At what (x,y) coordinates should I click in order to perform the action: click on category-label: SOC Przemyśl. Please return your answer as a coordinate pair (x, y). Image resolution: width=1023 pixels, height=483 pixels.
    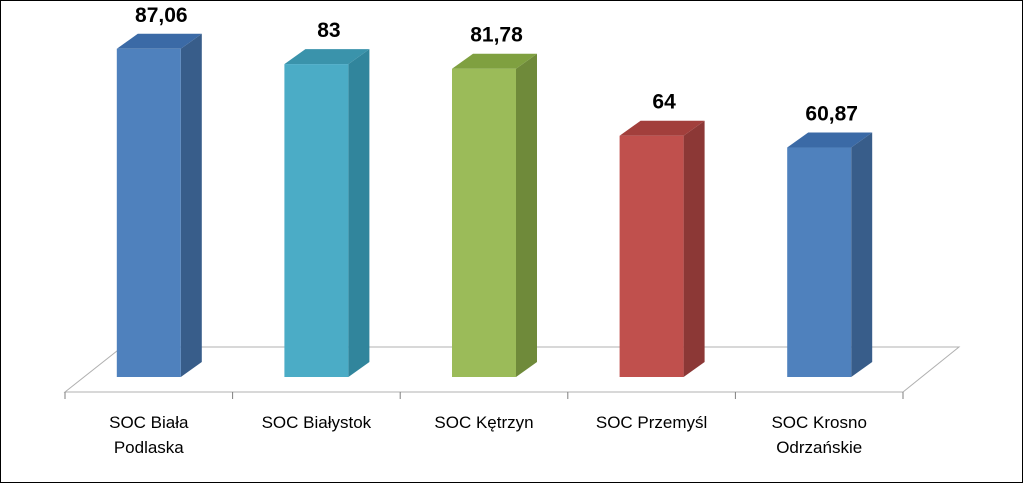
    Looking at the image, I should click on (651, 422).